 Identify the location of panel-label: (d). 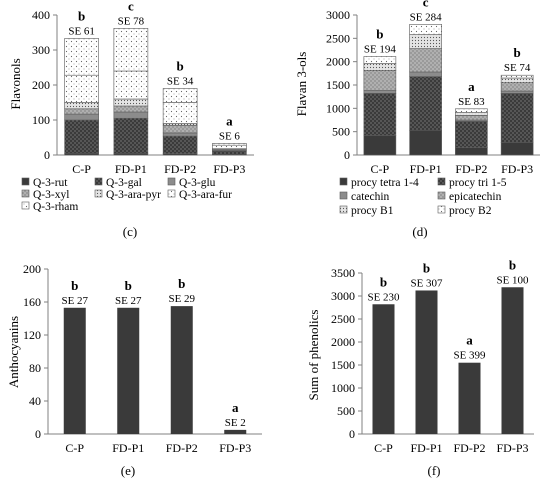
(419, 231).